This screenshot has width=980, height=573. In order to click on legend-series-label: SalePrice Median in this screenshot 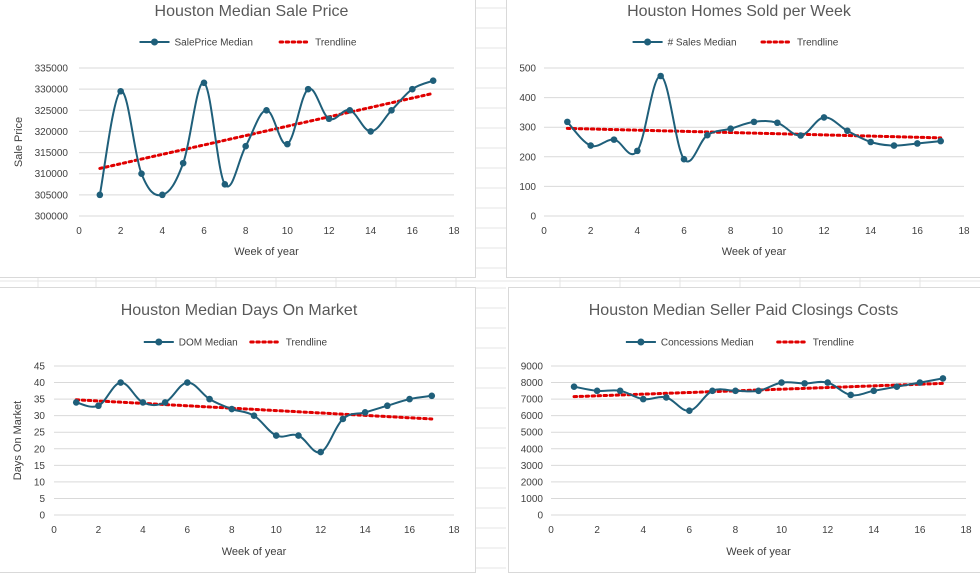, I will do `click(214, 43)`.